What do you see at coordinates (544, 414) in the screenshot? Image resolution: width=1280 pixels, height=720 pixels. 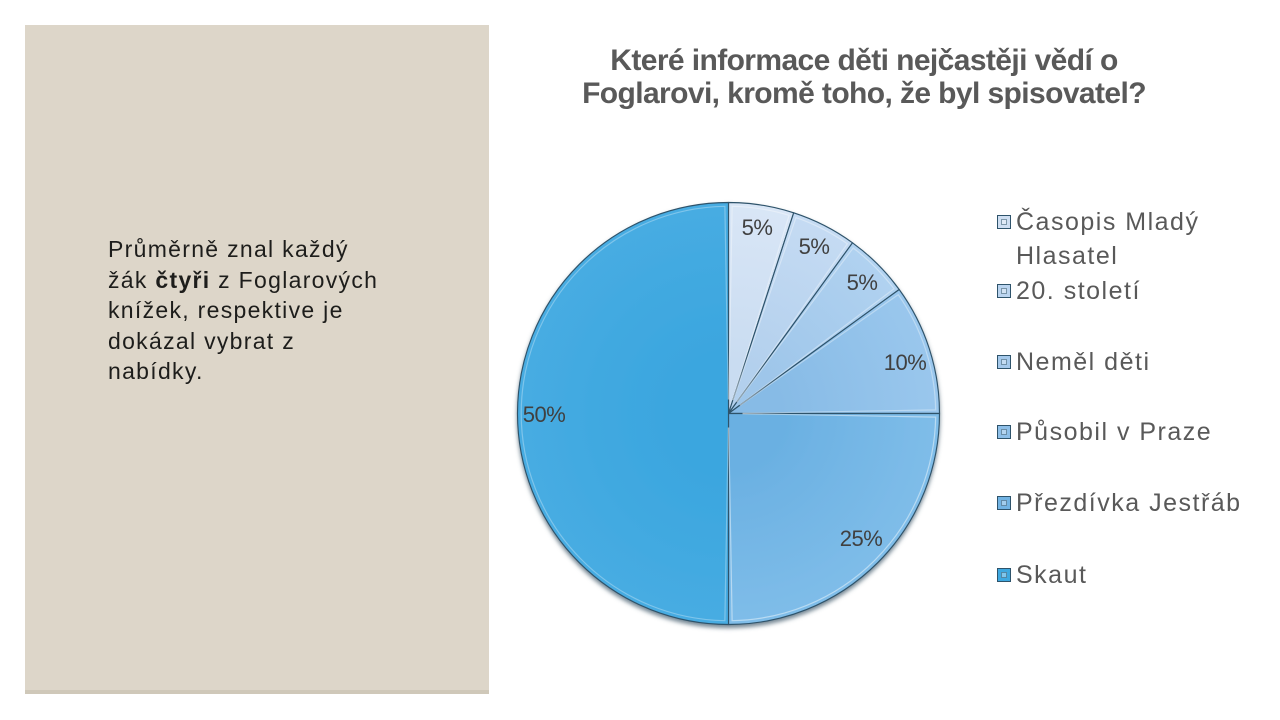 I see `svg-text: 50%` at bounding box center [544, 414].